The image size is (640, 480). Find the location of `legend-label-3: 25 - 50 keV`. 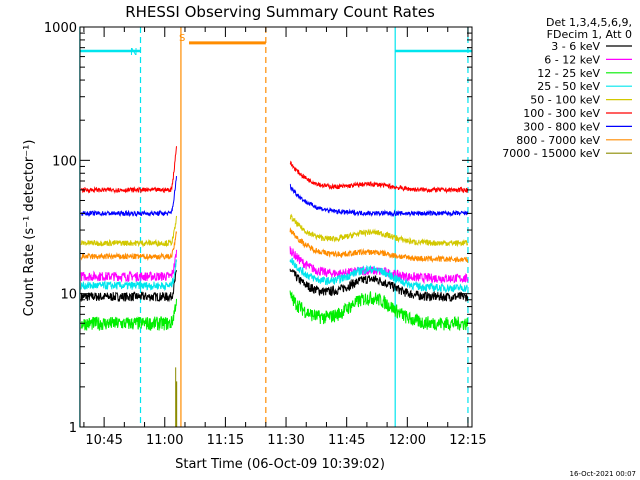

legend-label-3: 25 - 50 keV is located at coordinates (568, 86).